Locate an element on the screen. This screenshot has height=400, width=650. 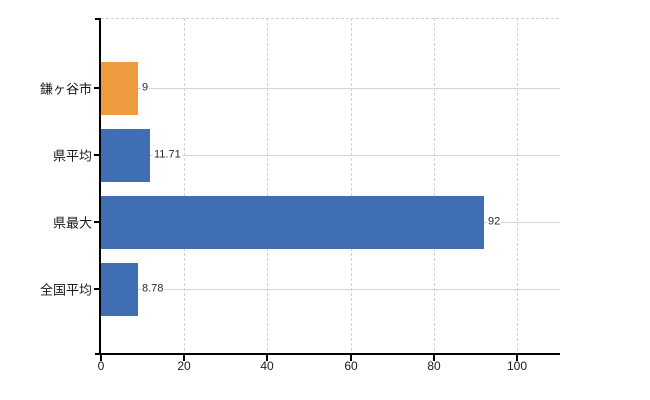
bar-value-label: 8.78 is located at coordinates (153, 289).